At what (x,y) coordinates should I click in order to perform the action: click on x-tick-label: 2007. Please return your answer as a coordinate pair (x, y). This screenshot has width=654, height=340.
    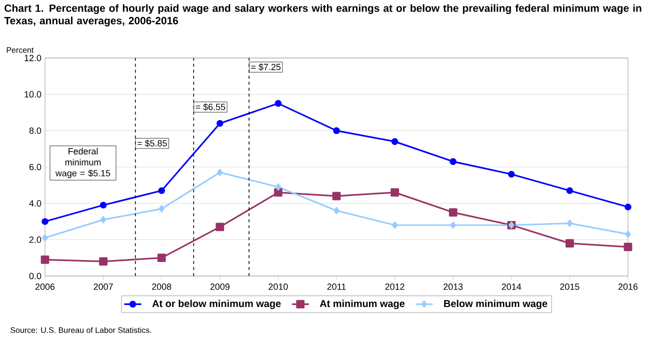
    Looking at the image, I should click on (103, 287).